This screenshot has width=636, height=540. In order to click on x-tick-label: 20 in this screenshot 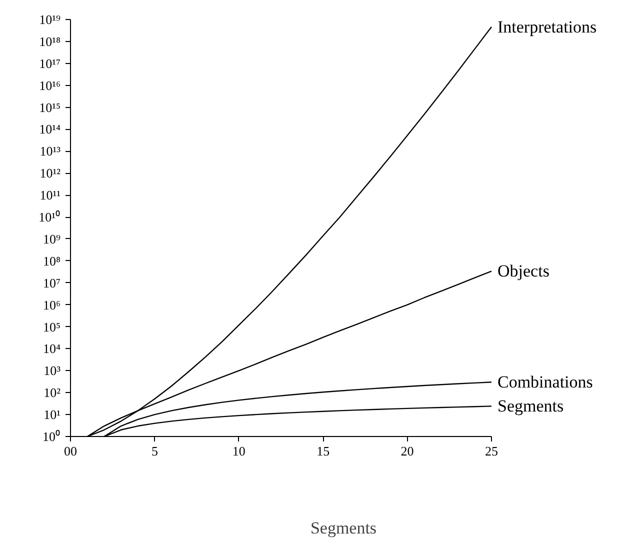, I will do `click(407, 451)`.